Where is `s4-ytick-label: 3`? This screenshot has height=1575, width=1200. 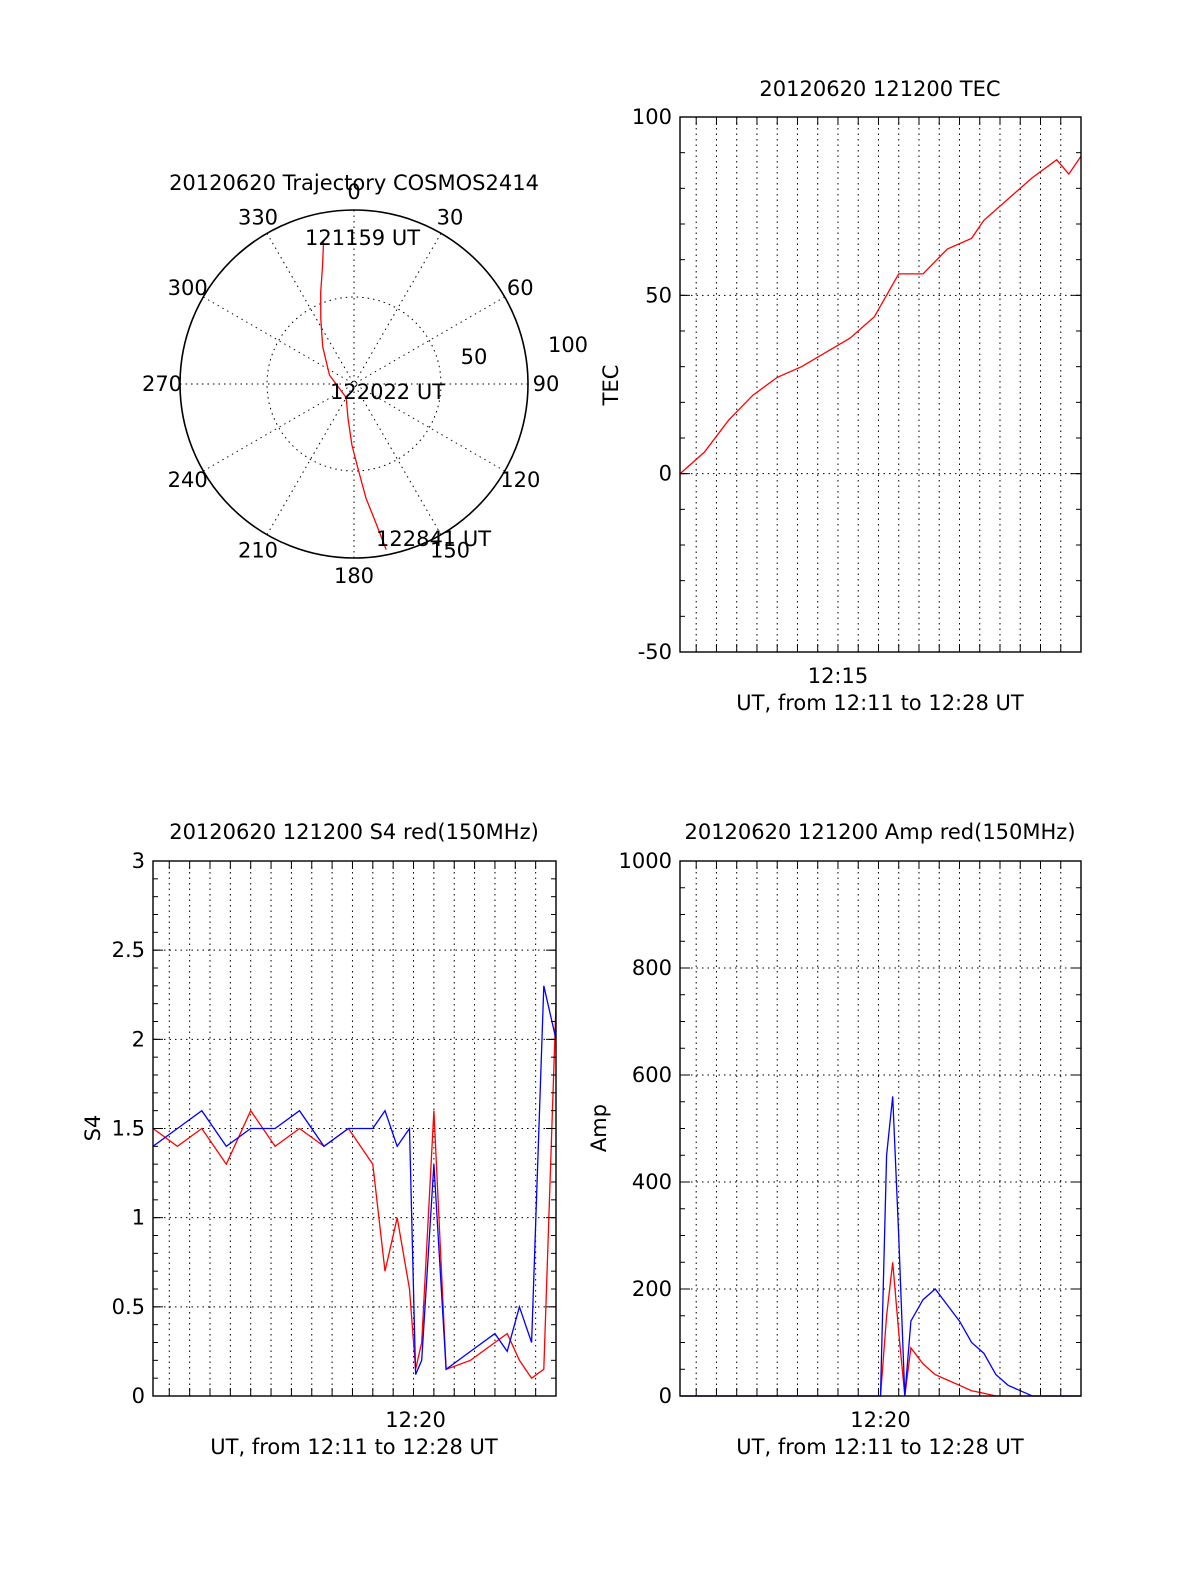
s4-ytick-label: 3 is located at coordinates (138, 861).